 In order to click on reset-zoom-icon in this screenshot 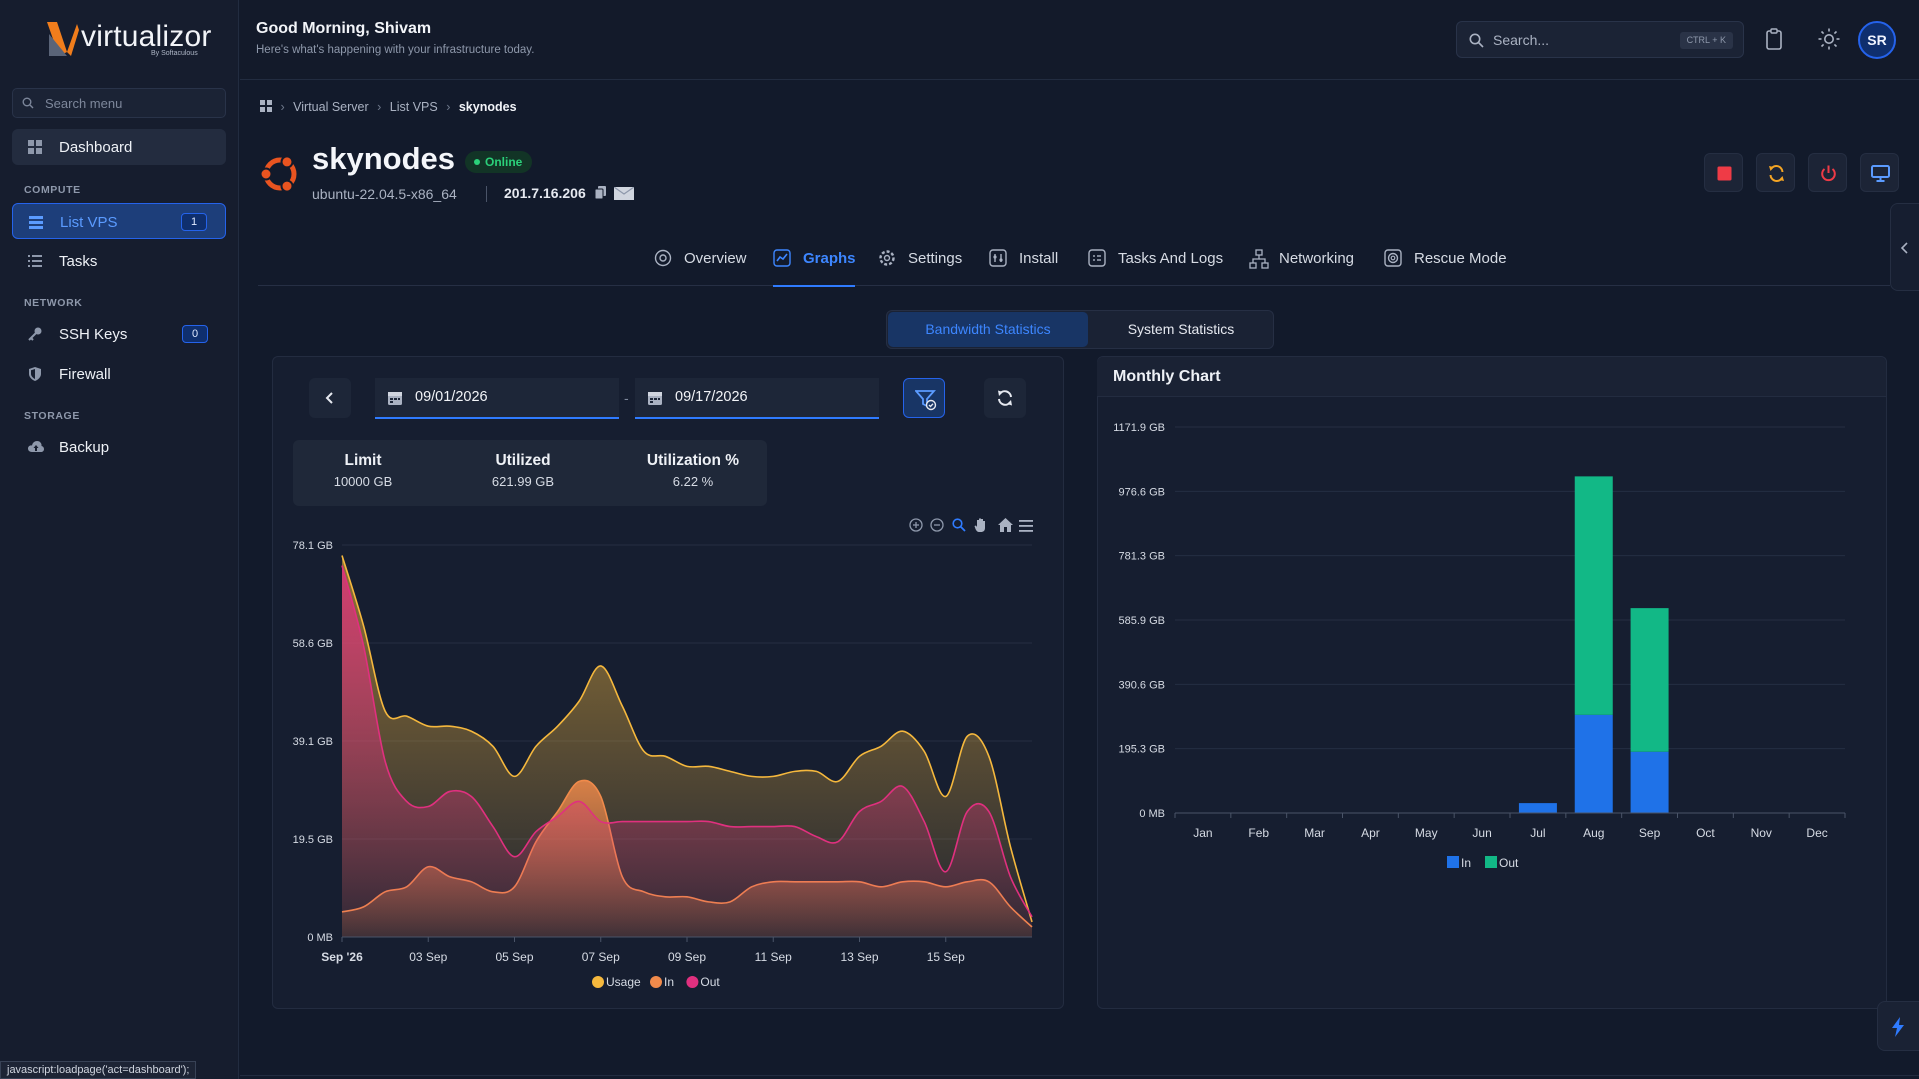, I will do `click(1005, 525)`.